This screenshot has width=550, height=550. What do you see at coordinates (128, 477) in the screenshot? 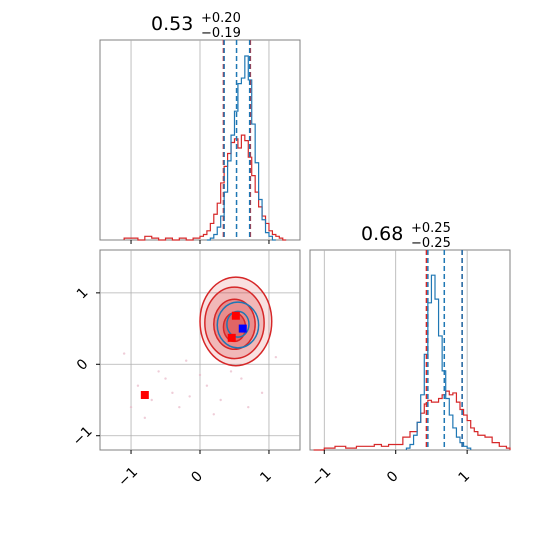
I see `joint-xtick-label: −1` at bounding box center [128, 477].